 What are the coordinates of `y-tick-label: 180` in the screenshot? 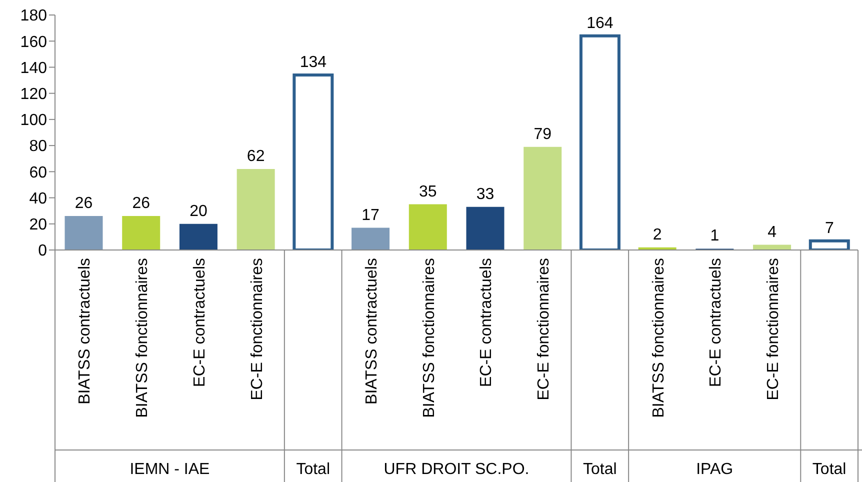 It's located at (34, 16).